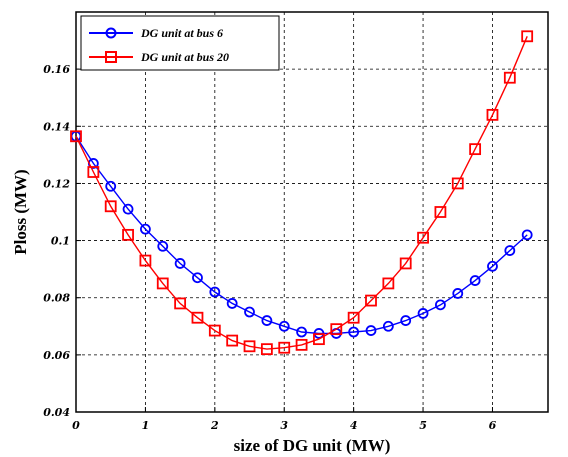 The width and height of the screenshot is (568, 457). I want to click on x-tick-label: 0, so click(76, 425).